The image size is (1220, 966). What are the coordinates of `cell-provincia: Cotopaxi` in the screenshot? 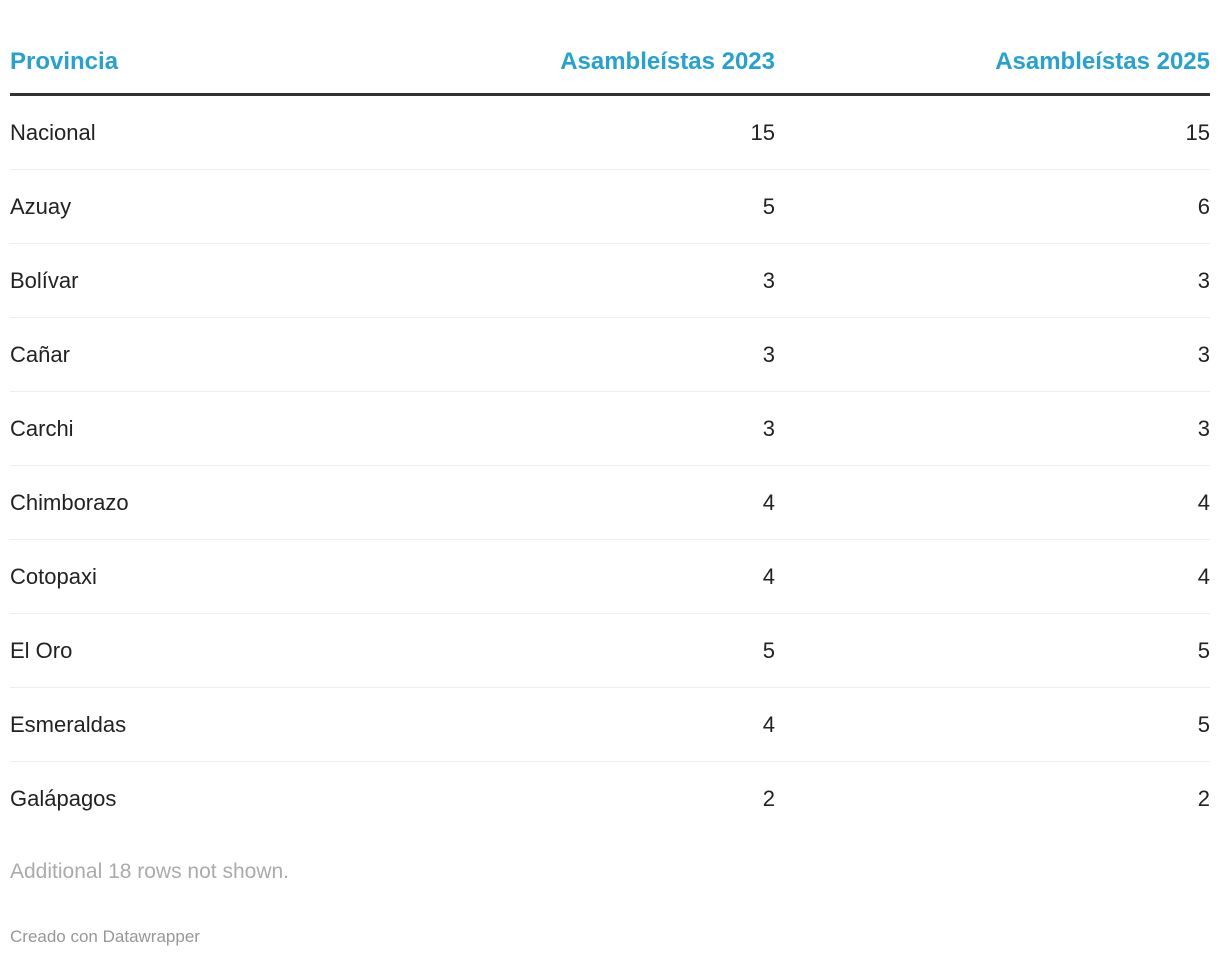 It's located at (53, 576).